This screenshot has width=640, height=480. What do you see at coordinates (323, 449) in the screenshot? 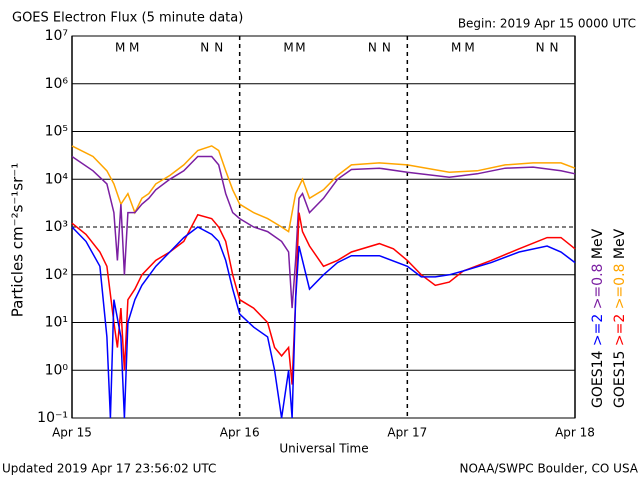
I see `x-axis-label: Universal Time` at bounding box center [323, 449].